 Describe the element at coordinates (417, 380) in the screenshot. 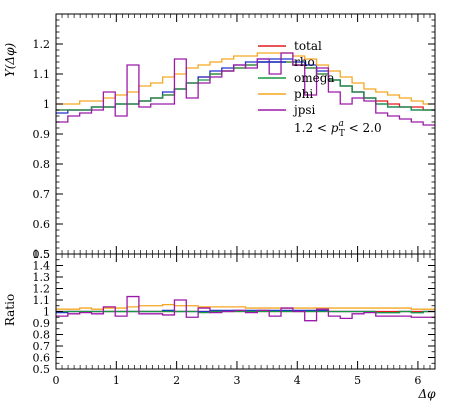

I see `x-tick-label: 6` at that location.